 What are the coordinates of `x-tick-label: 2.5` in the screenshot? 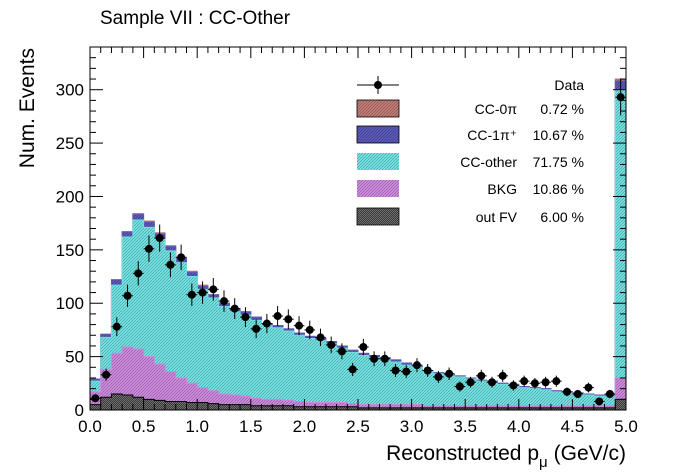 It's located at (358, 426).